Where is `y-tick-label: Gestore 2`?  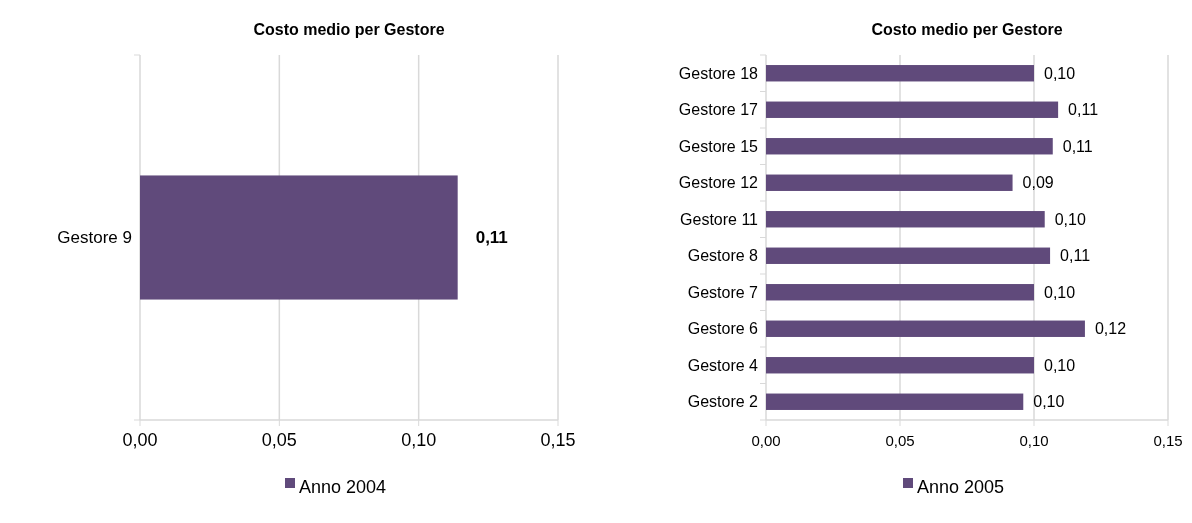 y-tick-label: Gestore 2 is located at coordinates (723, 402).